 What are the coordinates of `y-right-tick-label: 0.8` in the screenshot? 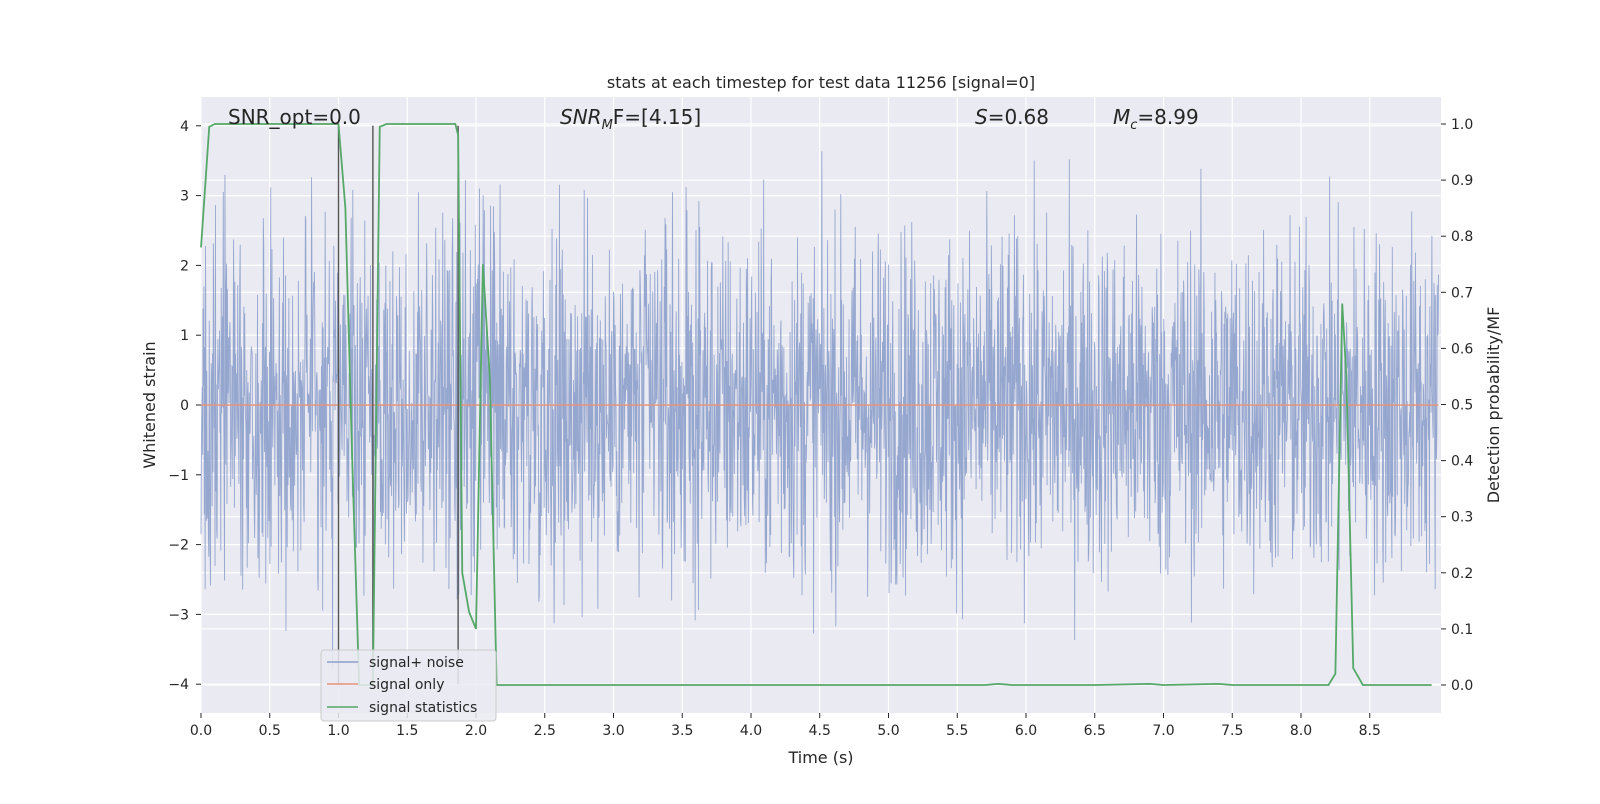 It's located at (1462, 237).